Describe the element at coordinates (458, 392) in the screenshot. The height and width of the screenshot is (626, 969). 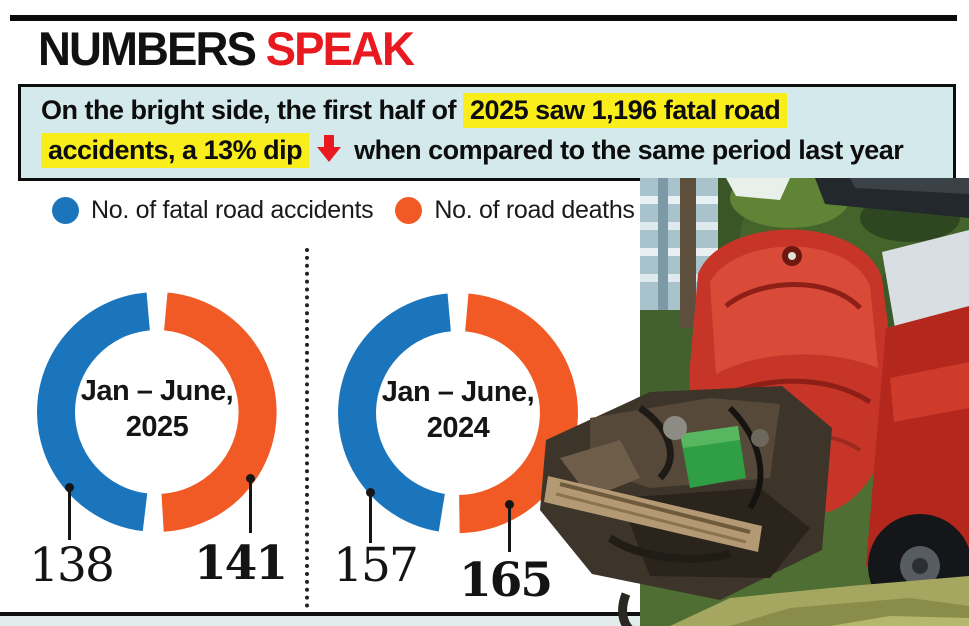
I see `donut-2024-period: Jan – June,` at that location.